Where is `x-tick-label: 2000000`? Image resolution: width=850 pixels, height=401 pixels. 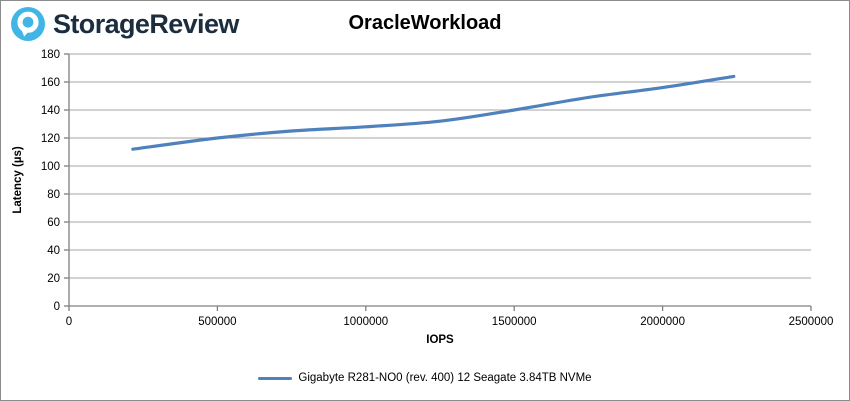
x-tick-label: 2000000 is located at coordinates (662, 322).